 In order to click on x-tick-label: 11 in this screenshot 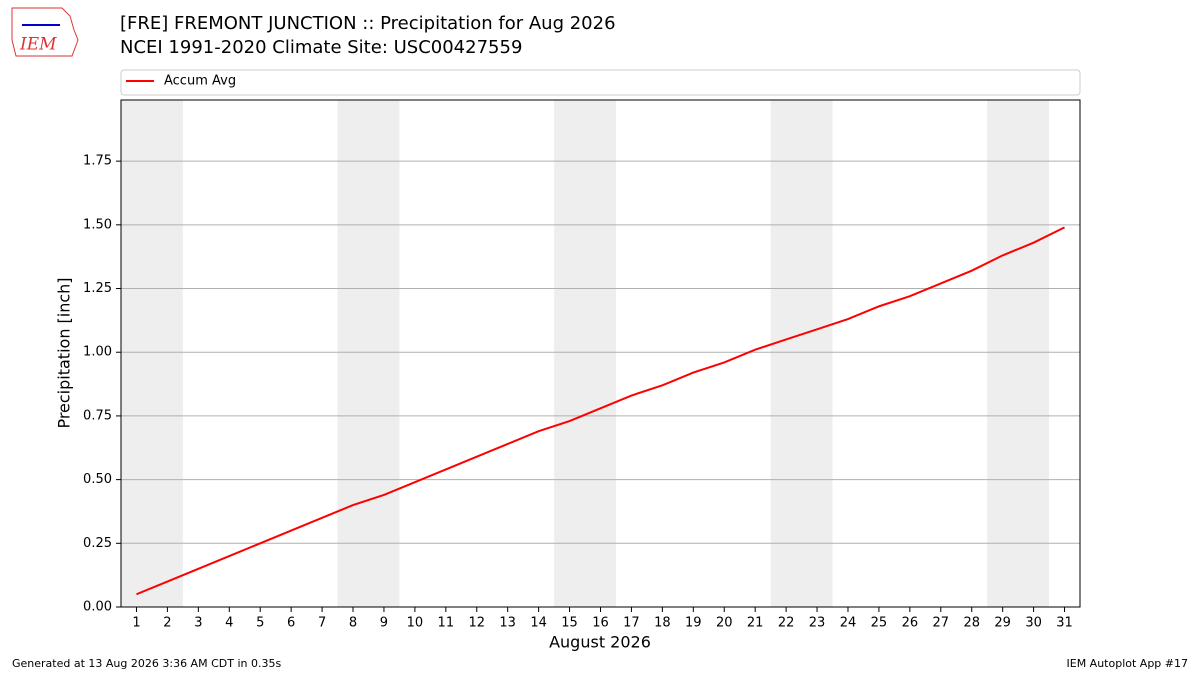, I will do `click(446, 623)`.